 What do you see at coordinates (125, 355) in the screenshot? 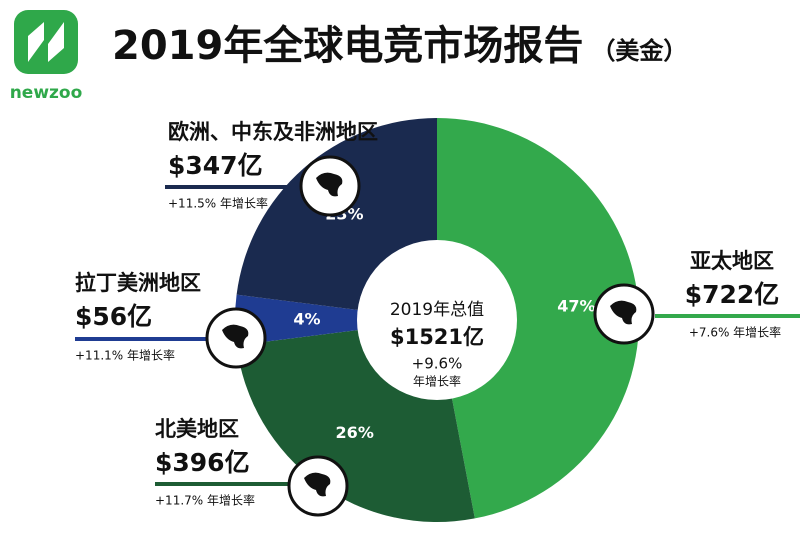
I see `region-growth: +11.1% 年增长率` at bounding box center [125, 355].